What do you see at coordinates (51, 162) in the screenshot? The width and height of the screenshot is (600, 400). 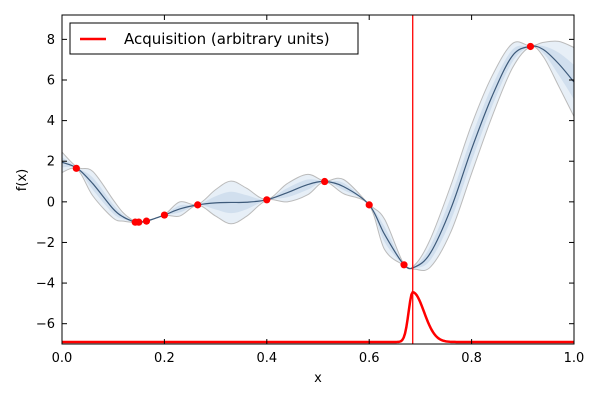 I see `y-tick-label: 2` at bounding box center [51, 162].